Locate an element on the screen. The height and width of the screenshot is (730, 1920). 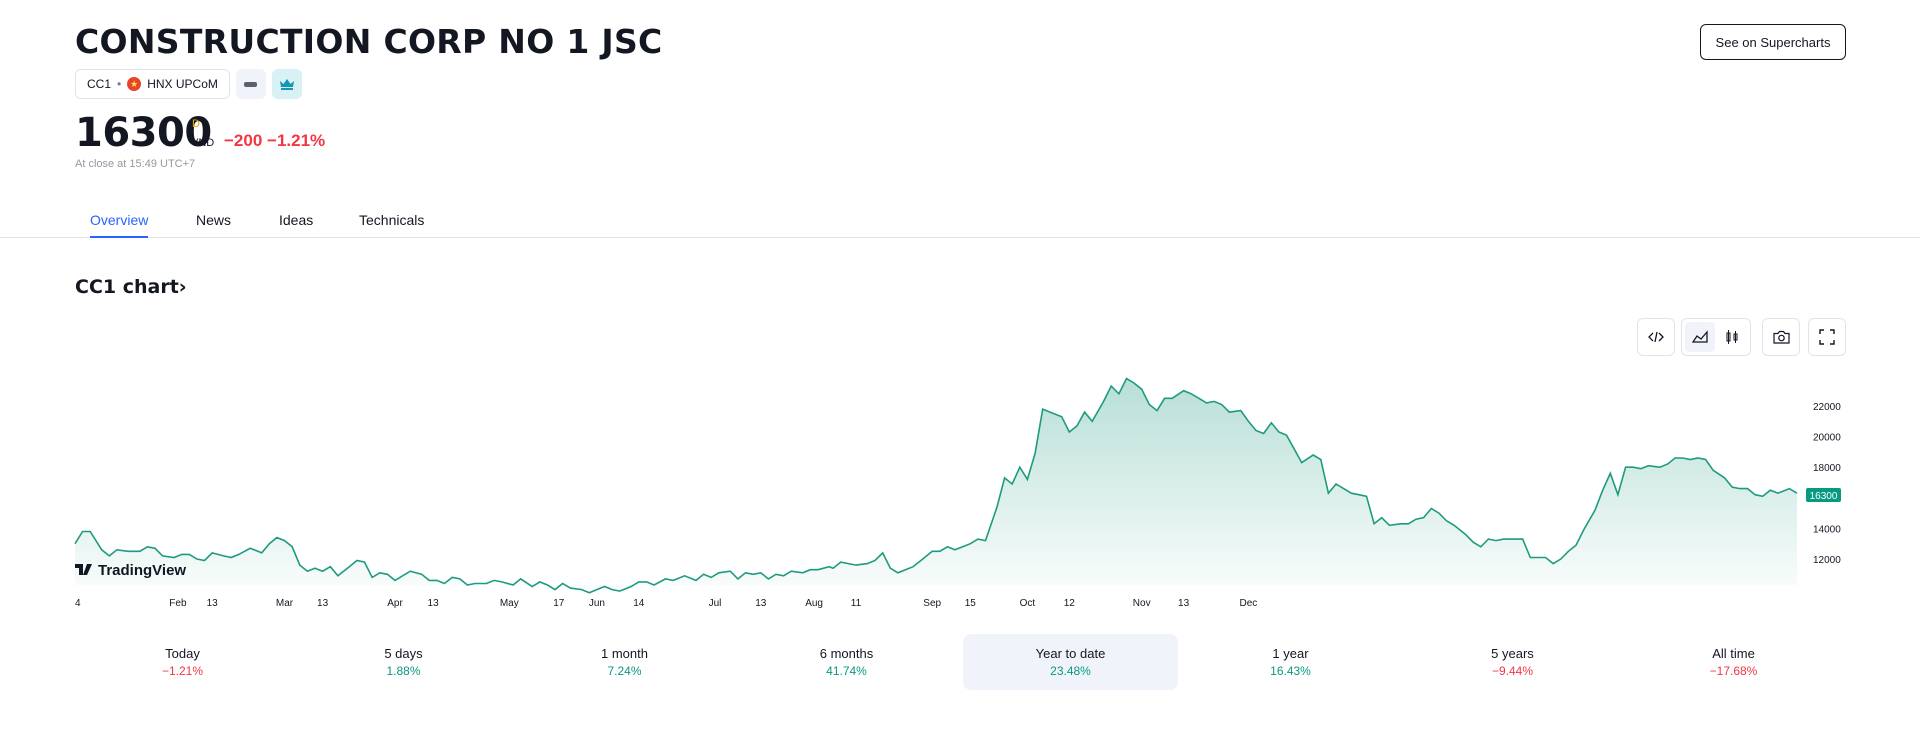
x-tick-label: Apr is located at coordinates (395, 603).